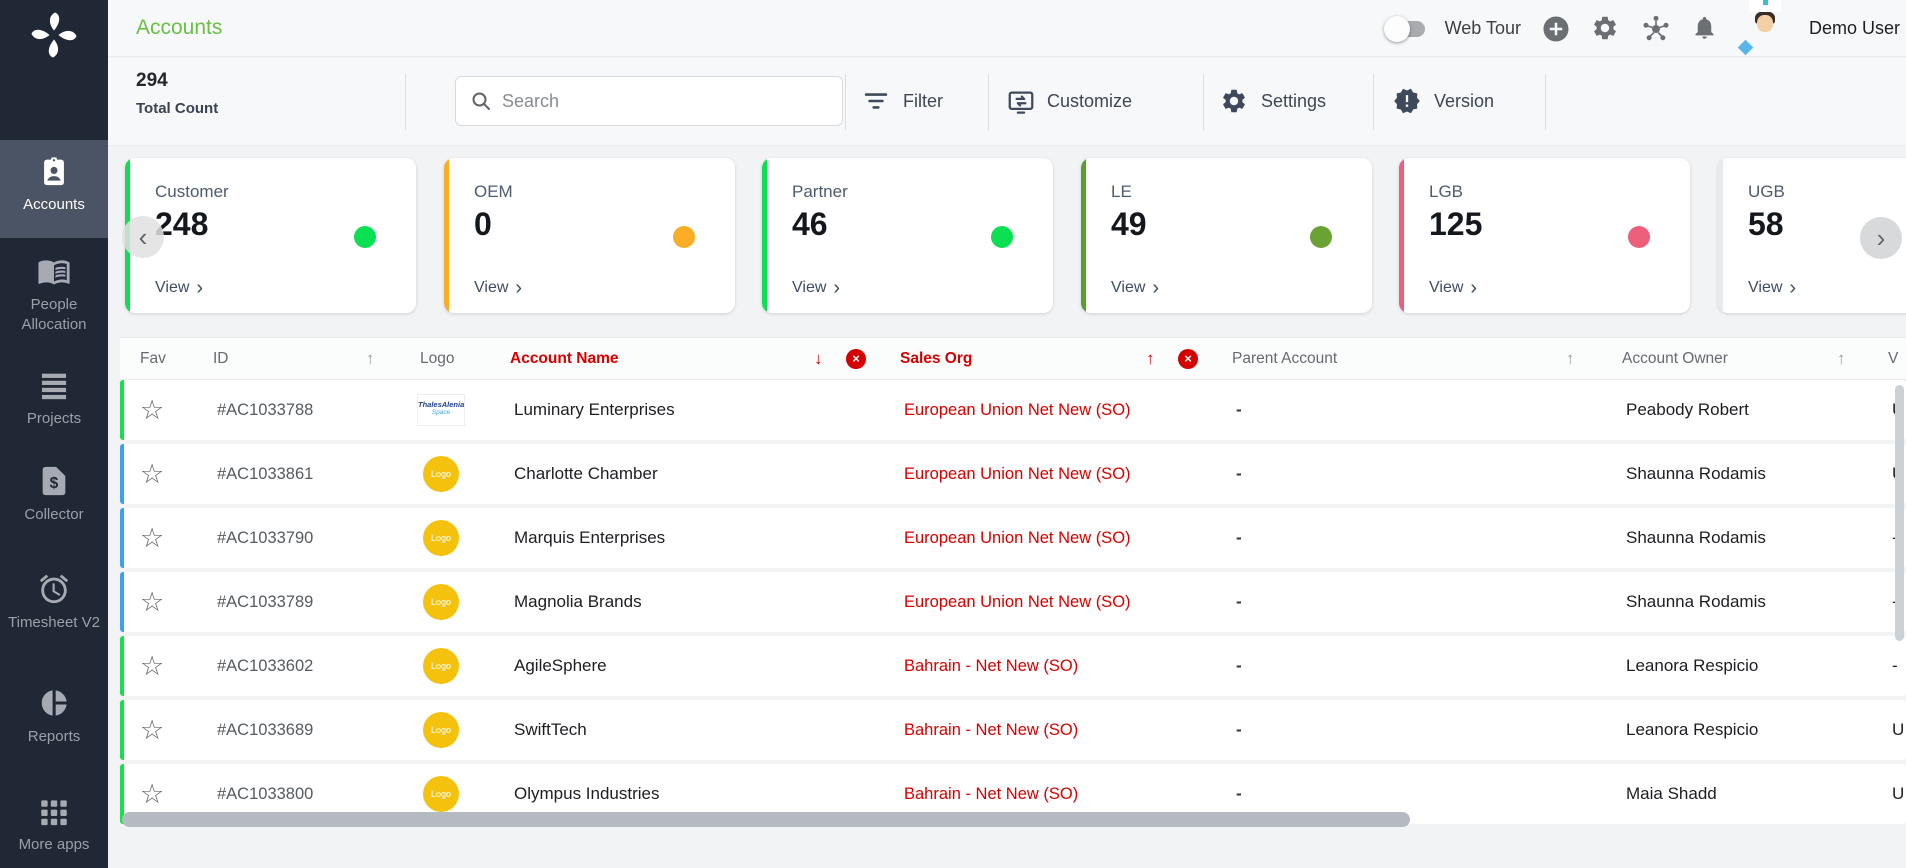  I want to click on account-name: Magnolia Brands, so click(578, 601).